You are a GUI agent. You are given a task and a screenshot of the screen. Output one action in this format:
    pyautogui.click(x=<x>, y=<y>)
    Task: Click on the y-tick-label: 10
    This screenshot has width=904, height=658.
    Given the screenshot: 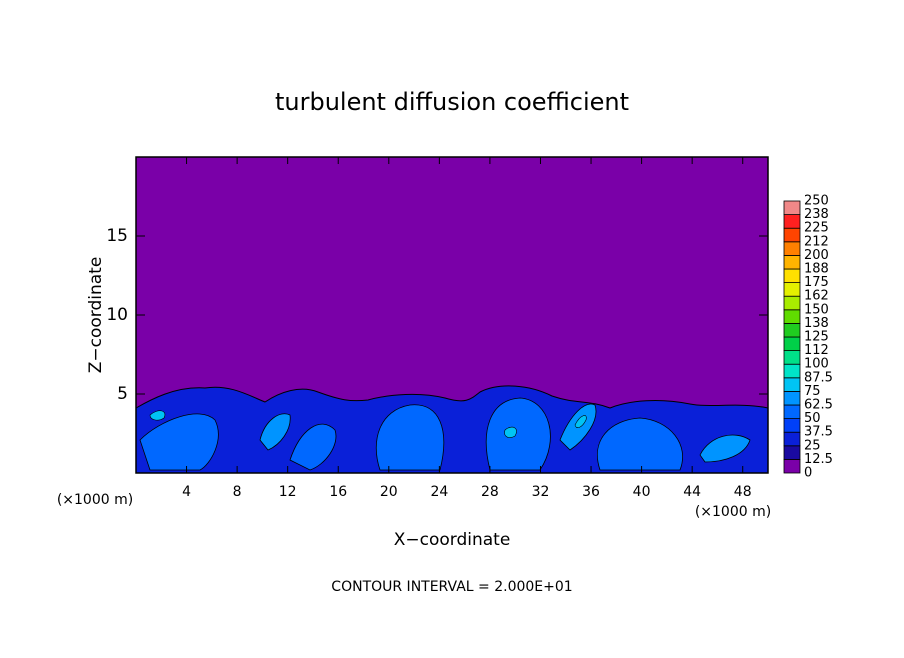 What is the action you would take?
    pyautogui.click(x=117, y=315)
    